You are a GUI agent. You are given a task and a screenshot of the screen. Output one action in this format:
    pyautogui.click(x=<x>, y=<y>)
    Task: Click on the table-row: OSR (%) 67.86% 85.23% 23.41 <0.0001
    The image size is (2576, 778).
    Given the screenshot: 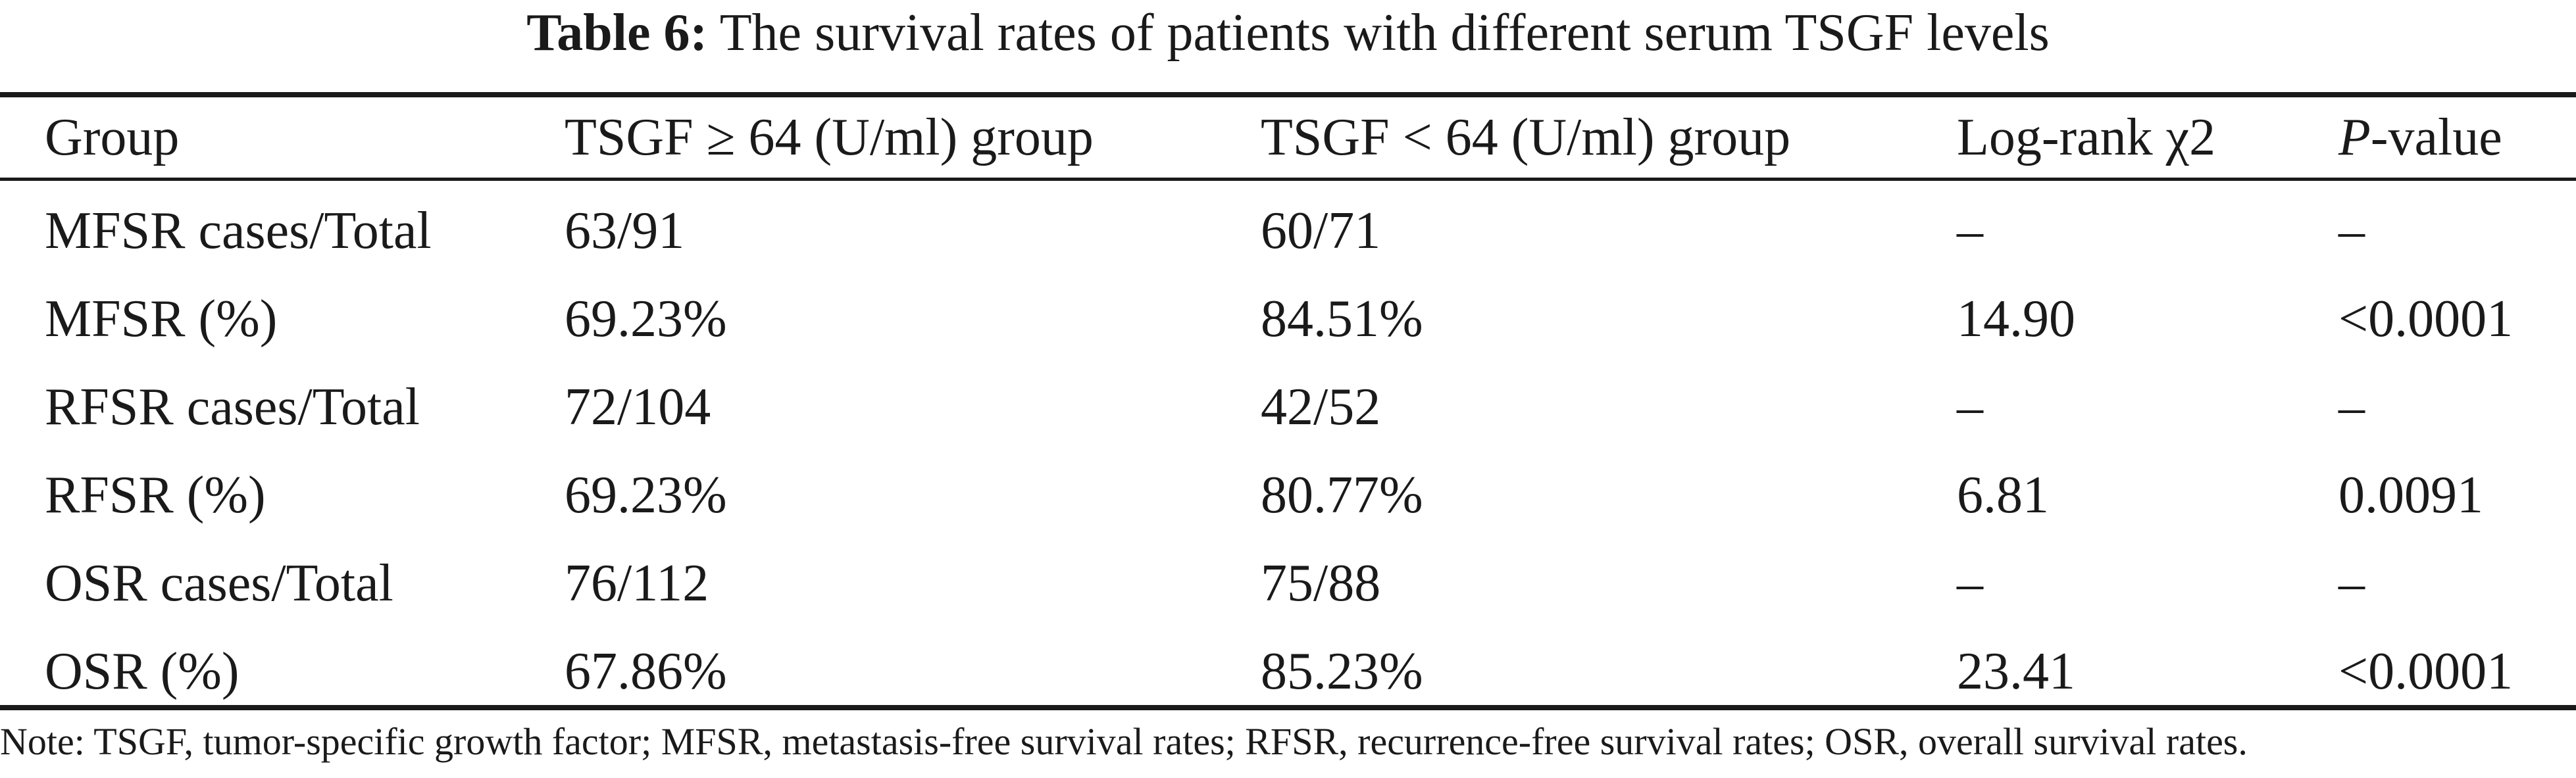 What is the action you would take?
    pyautogui.click(x=1288, y=671)
    